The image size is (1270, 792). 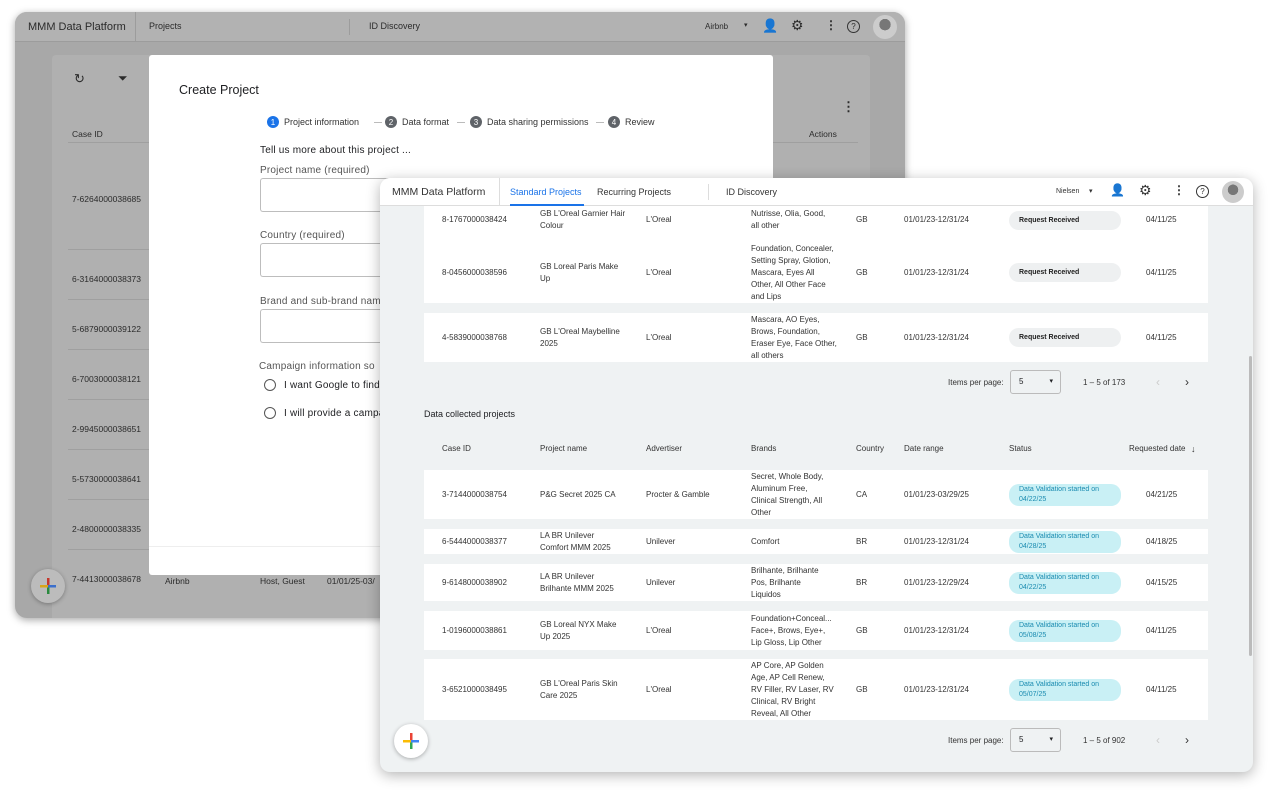 I want to click on dialog-title: Create Project, so click(x=219, y=90).